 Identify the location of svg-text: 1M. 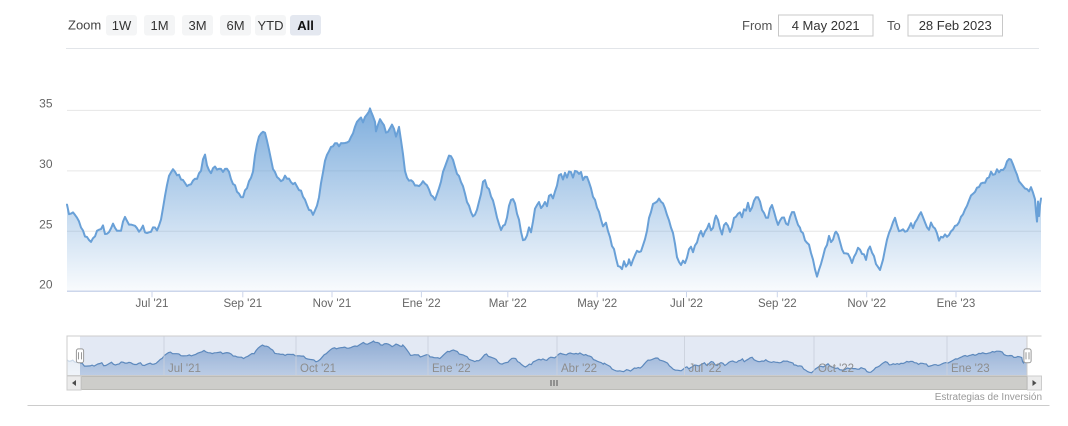
(159, 25).